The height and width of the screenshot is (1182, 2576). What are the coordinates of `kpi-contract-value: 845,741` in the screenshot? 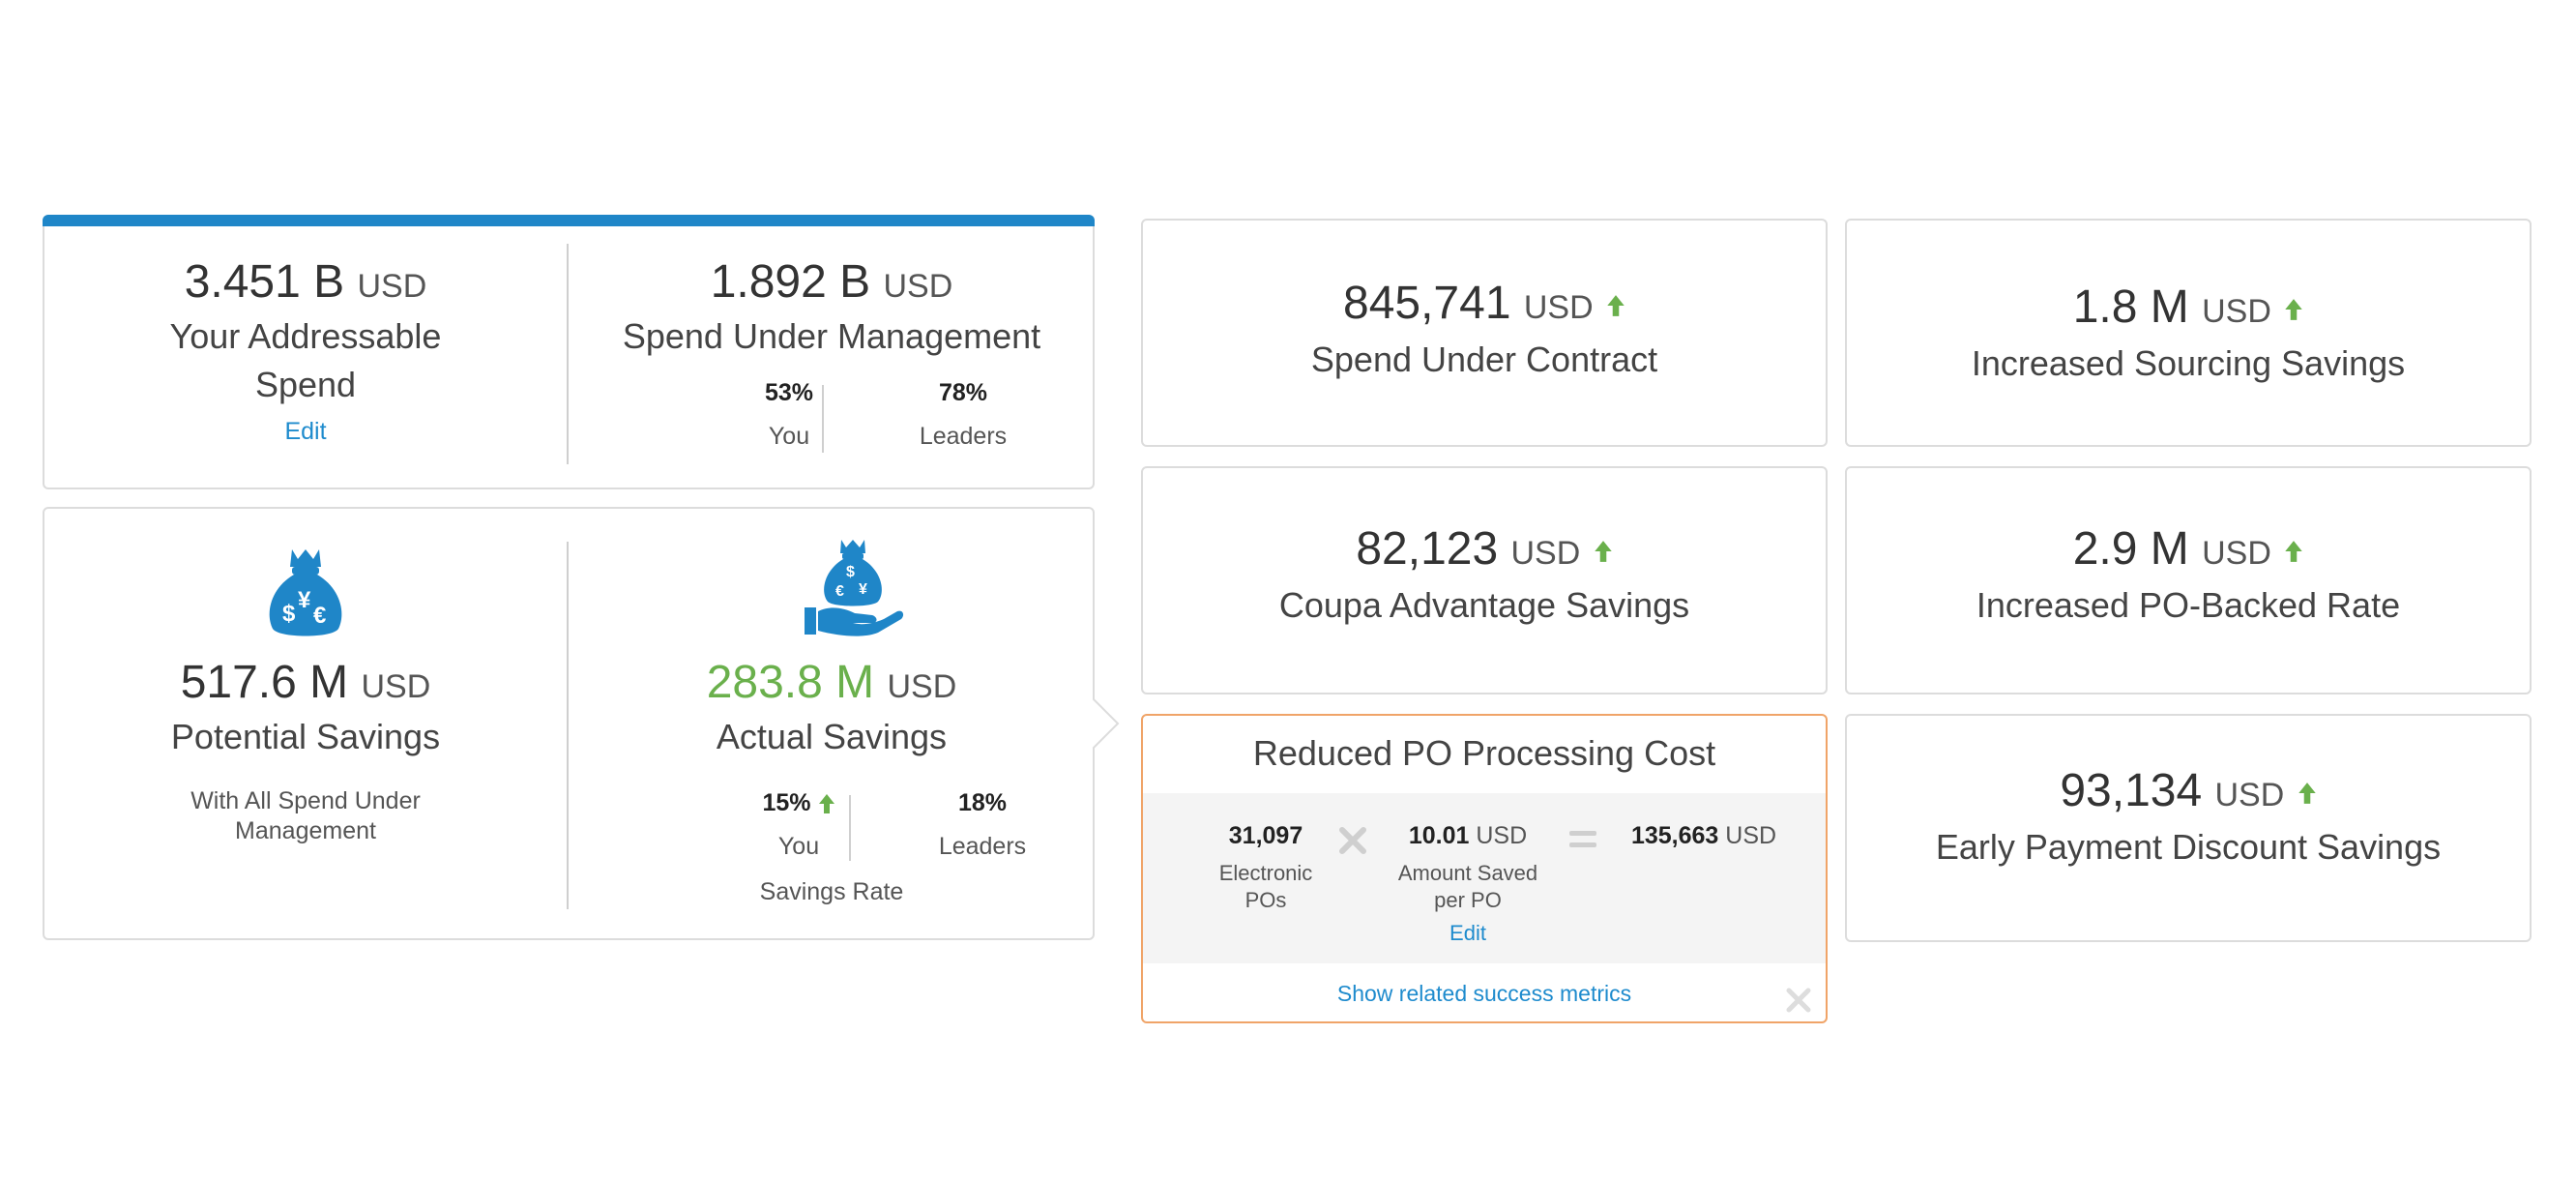 It's located at (1427, 303).